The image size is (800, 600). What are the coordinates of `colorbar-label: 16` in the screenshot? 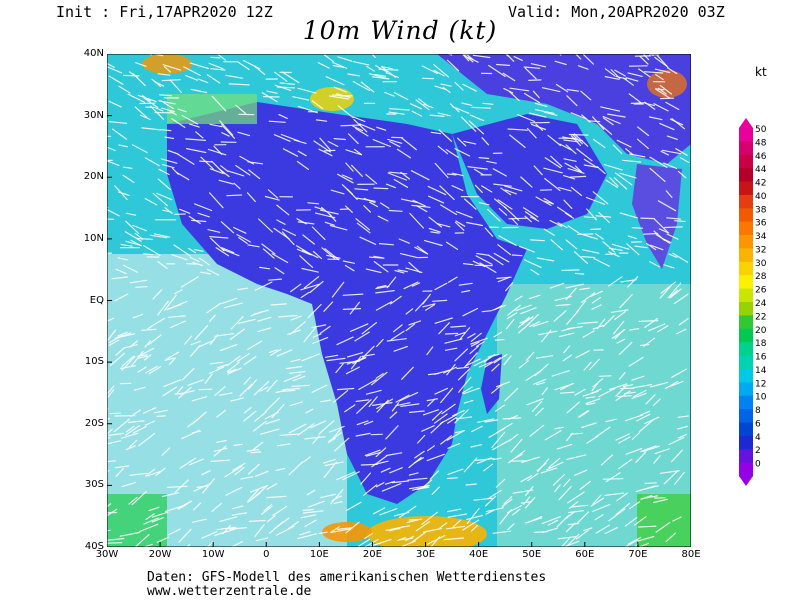 It's located at (761, 358).